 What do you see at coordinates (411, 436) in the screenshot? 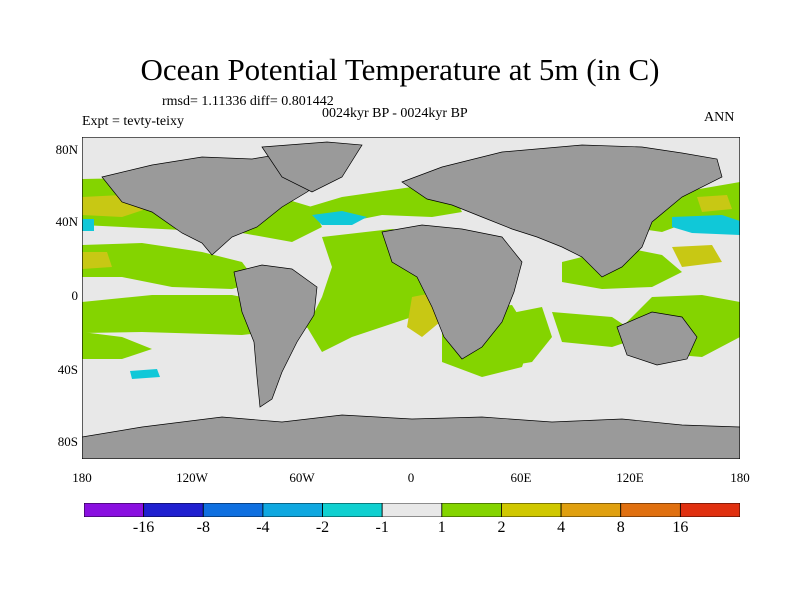
I see `land-antarctica` at bounding box center [411, 436].